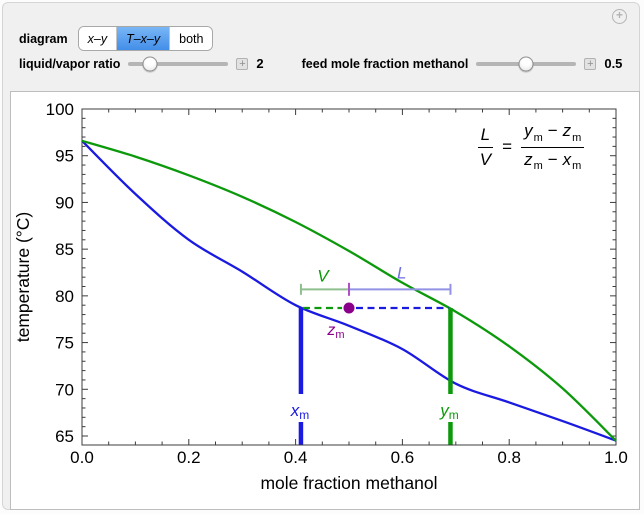  I want to click on y-tick-label: 90, so click(64, 202).